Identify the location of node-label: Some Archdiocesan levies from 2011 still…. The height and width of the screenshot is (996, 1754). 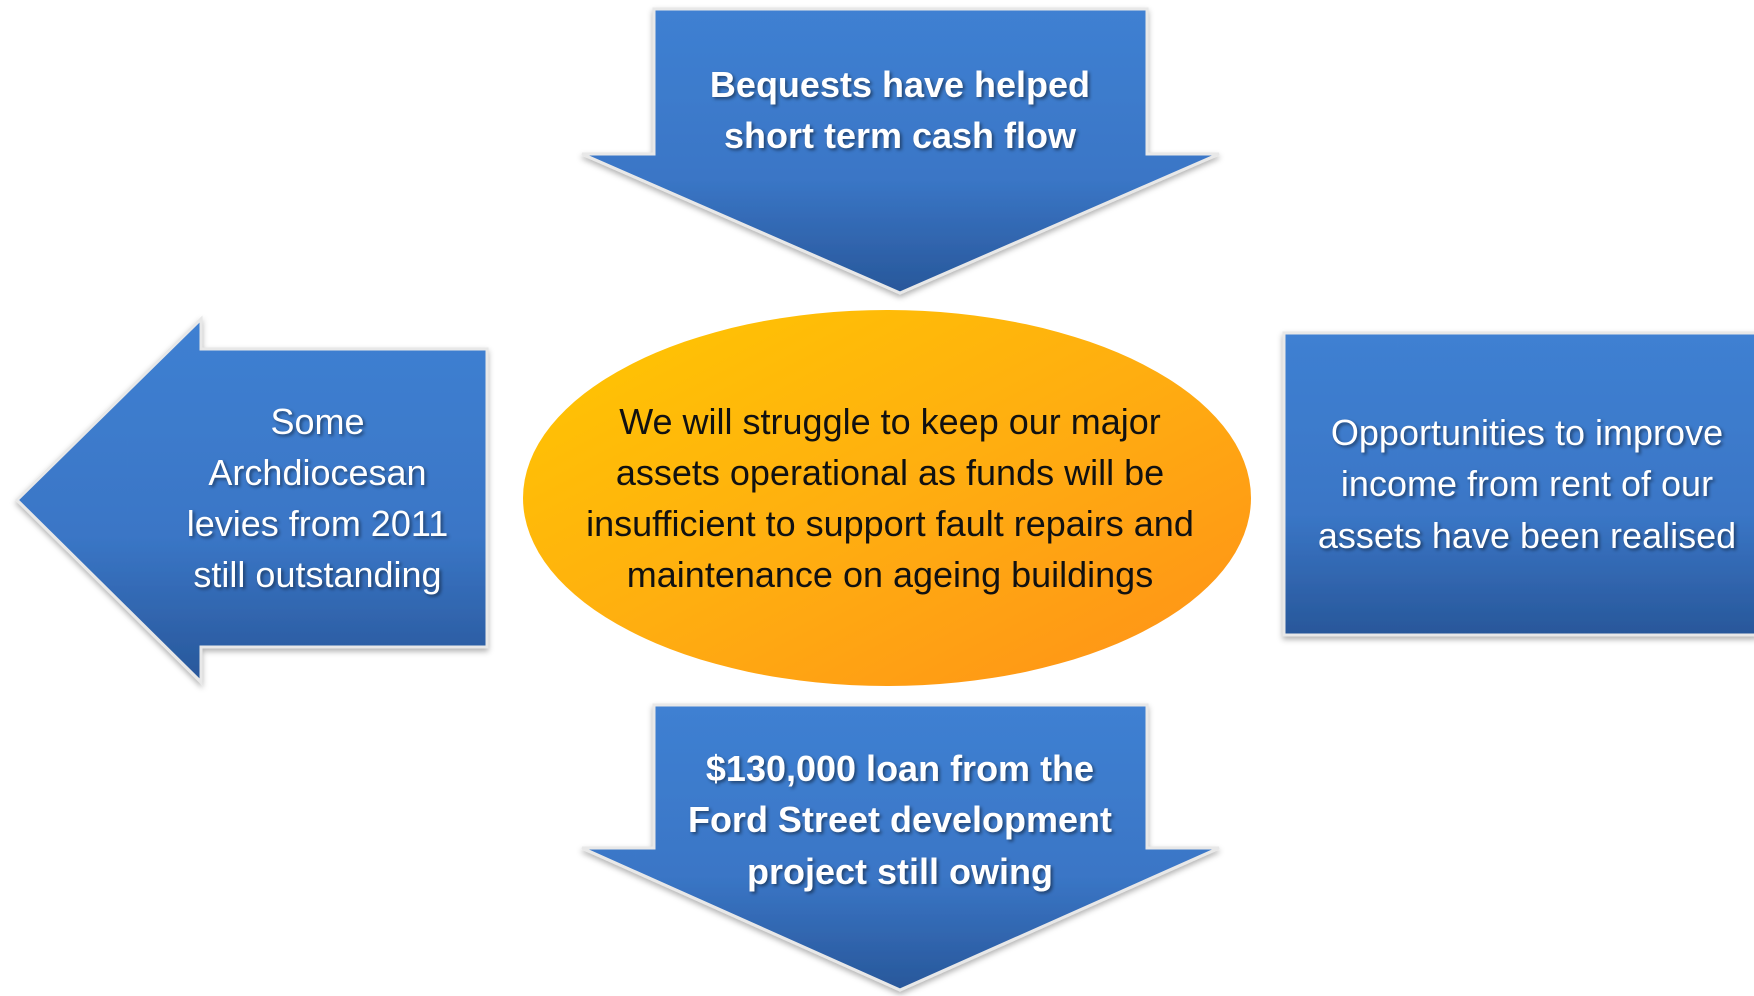
(317, 498).